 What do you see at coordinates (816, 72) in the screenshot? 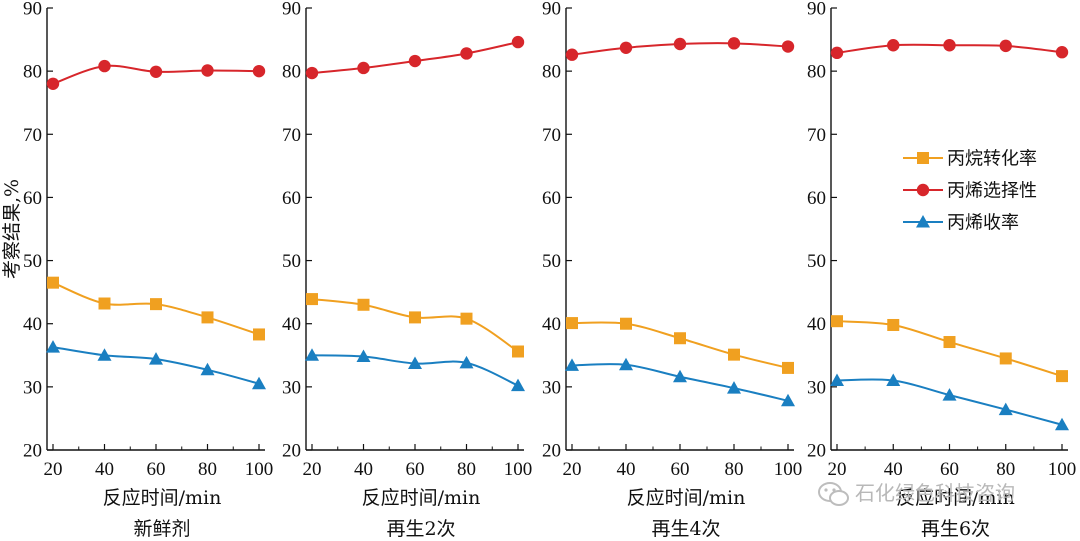
I see `panel-4-ytick-label: 80` at bounding box center [816, 72].